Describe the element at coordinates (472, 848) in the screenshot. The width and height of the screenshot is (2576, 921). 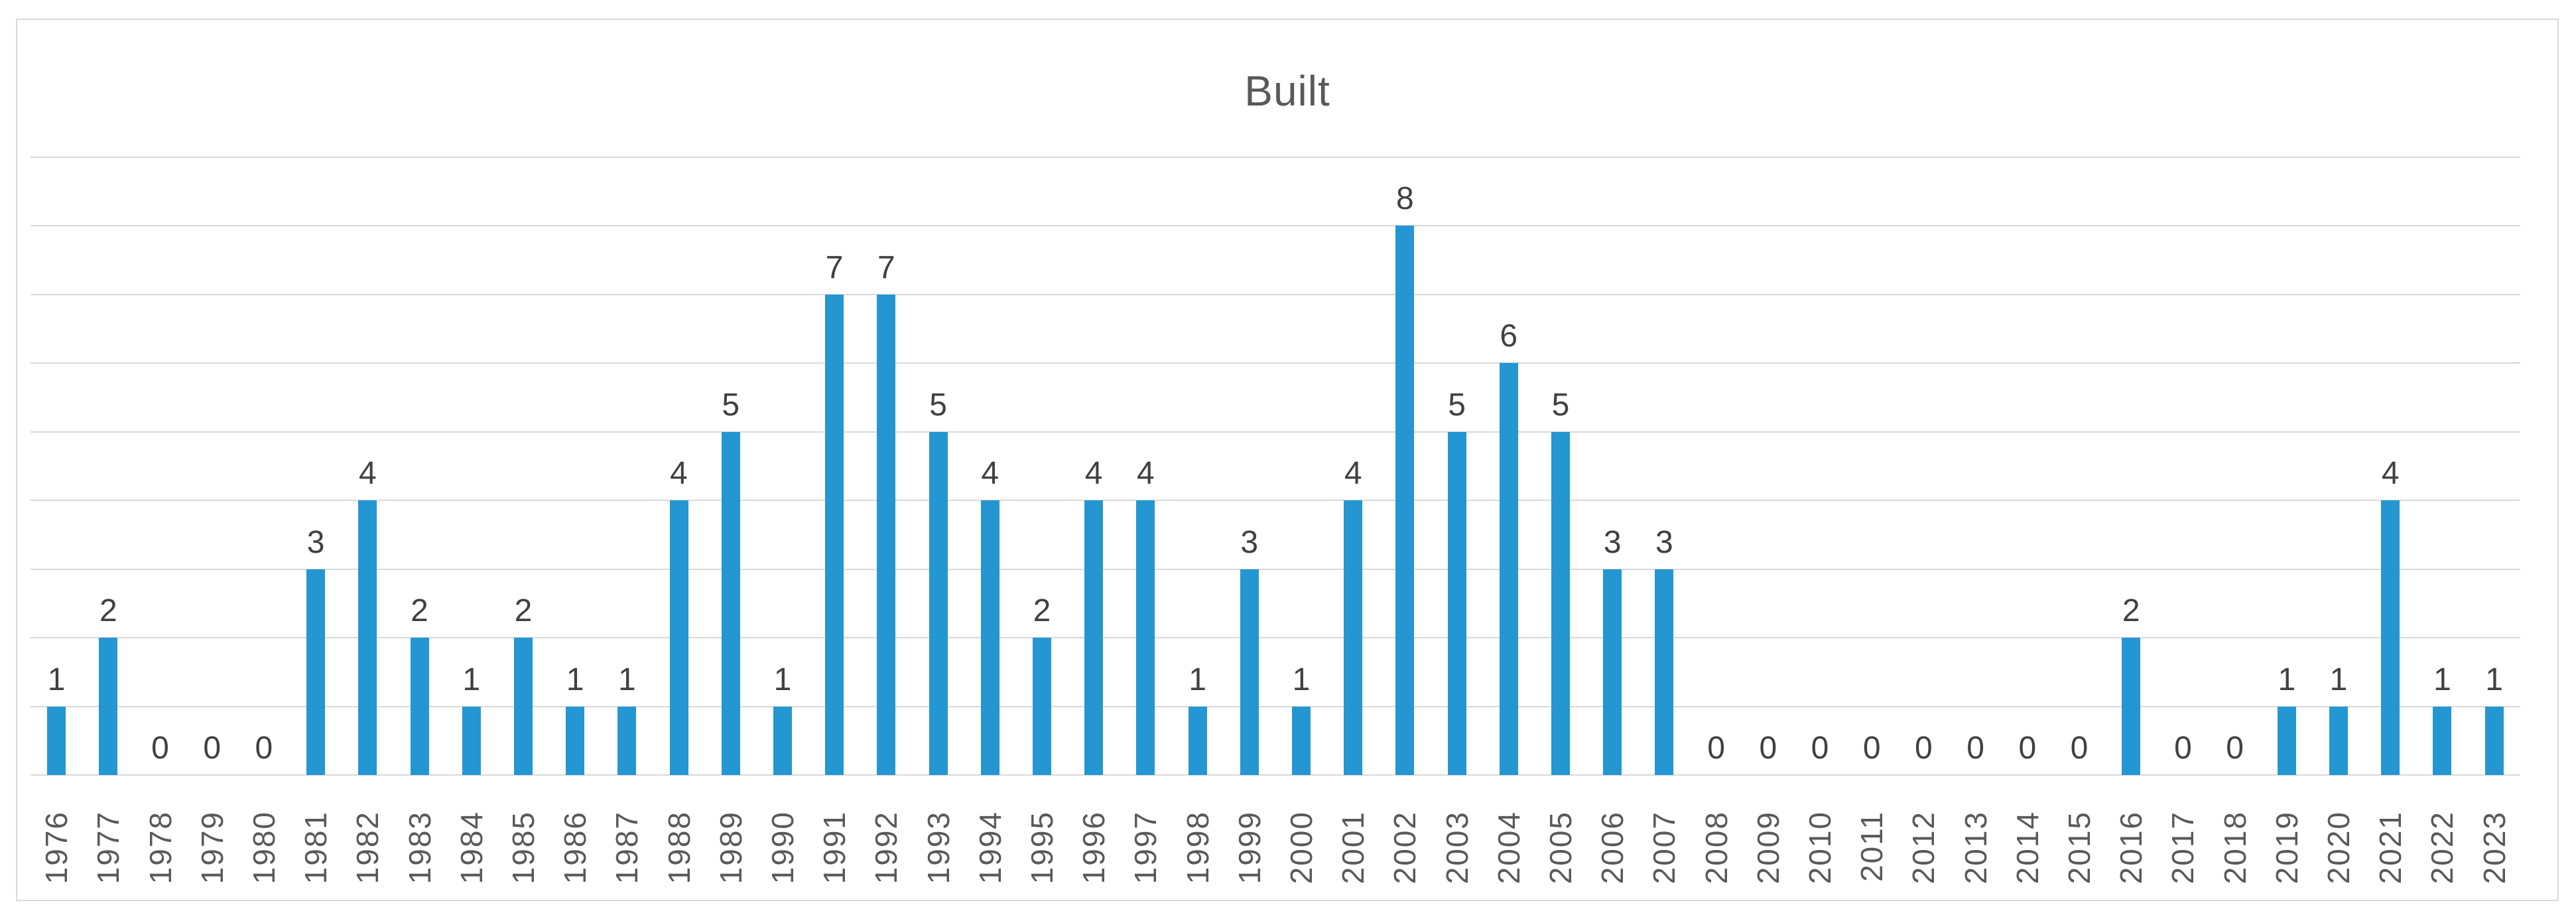
I see `x-axis-label: 1984` at that location.